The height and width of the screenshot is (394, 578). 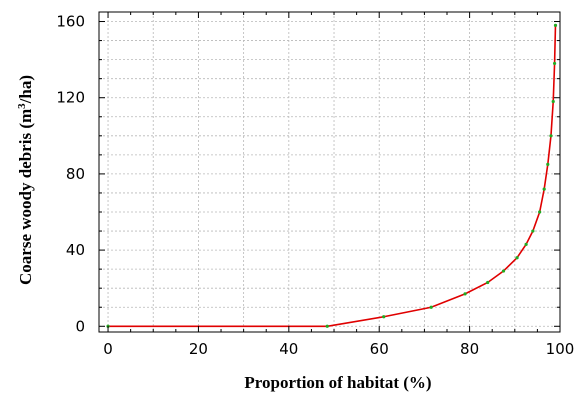 I want to click on x-tick-label: 0, so click(x=108, y=349).